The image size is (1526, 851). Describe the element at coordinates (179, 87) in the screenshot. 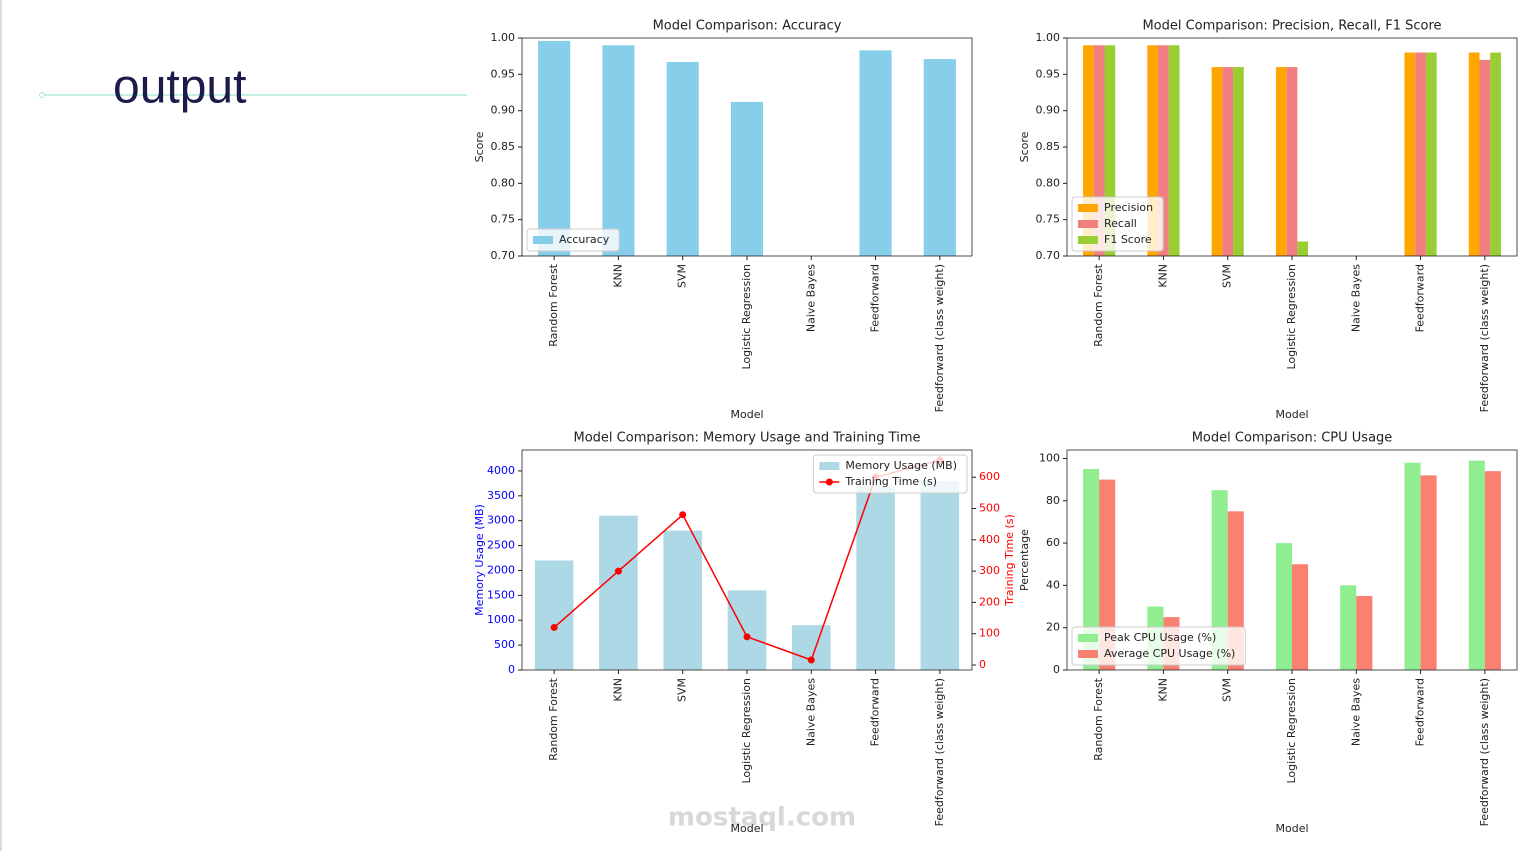

I see `heading: output` at that location.